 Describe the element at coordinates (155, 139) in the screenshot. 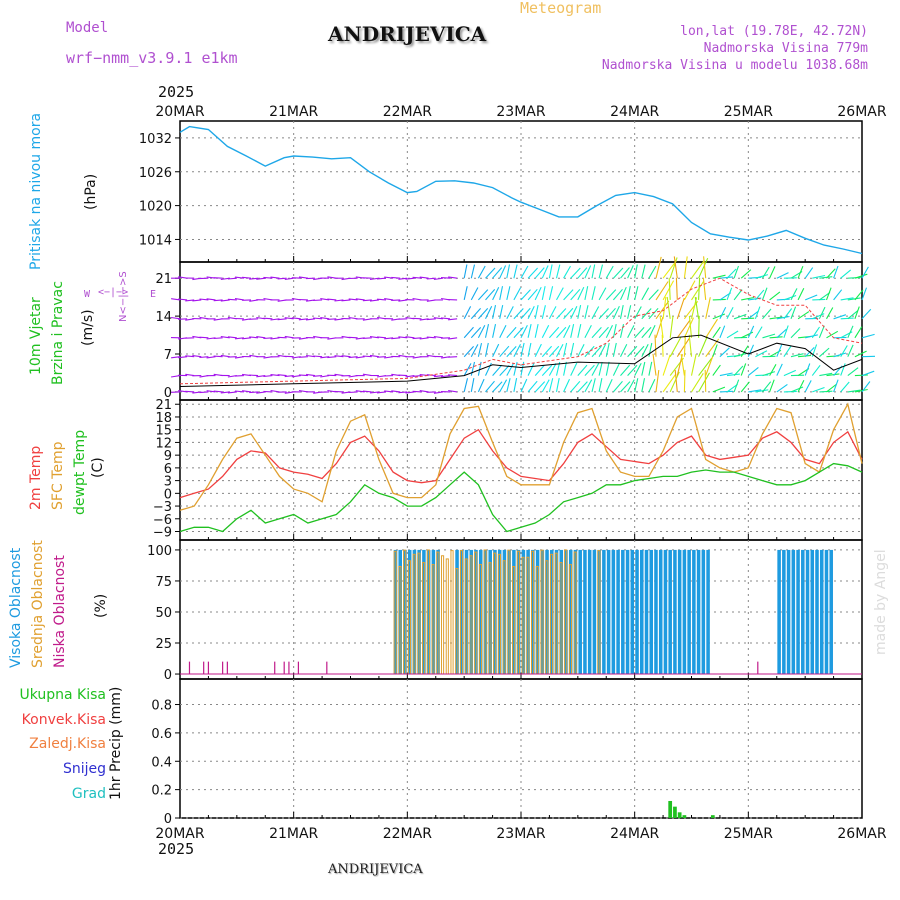

I see `ytick-label-pres: 1032` at that location.